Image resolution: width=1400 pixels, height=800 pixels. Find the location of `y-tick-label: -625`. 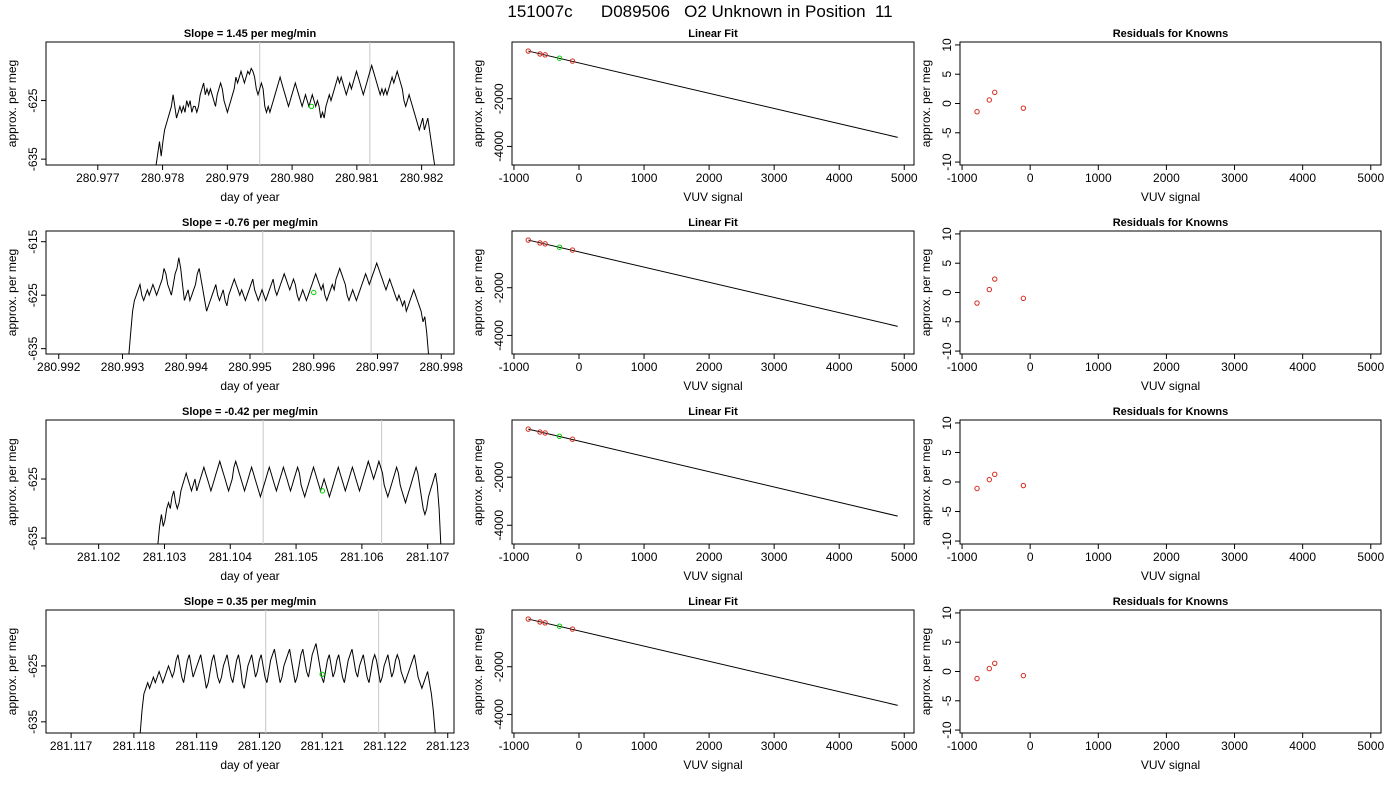

y-tick-label: -625 is located at coordinates (33, 666).